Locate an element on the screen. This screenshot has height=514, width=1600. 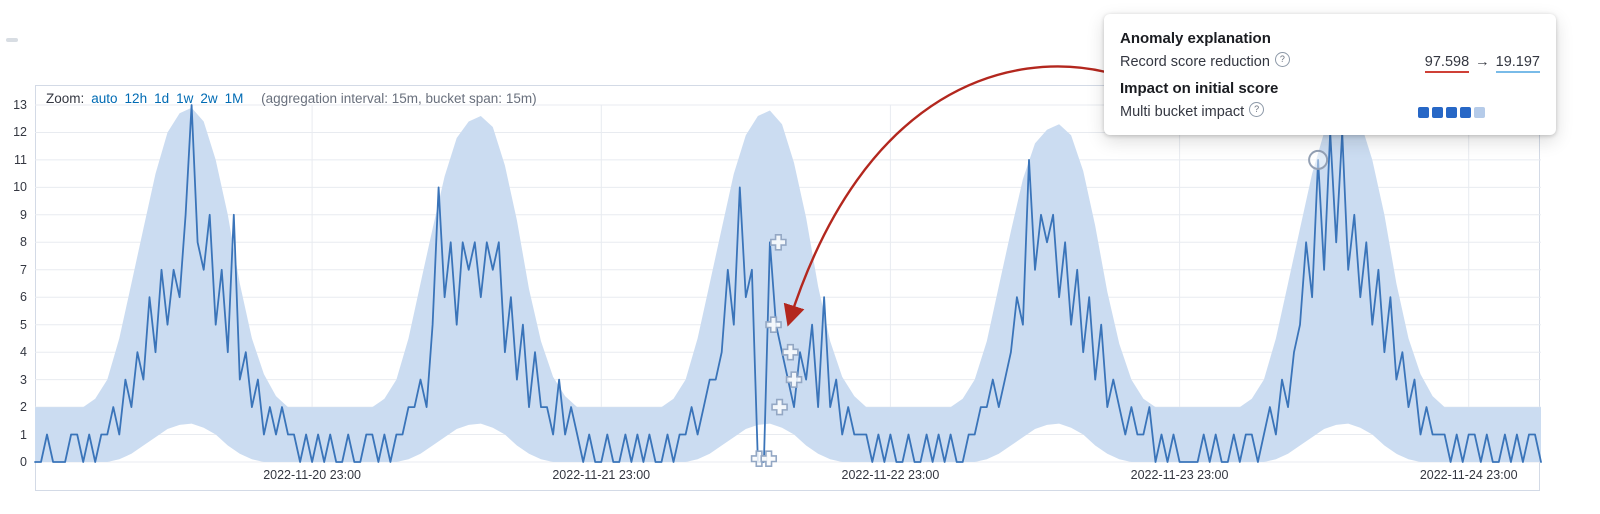
arrow-glyph: → is located at coordinates (1482, 62).